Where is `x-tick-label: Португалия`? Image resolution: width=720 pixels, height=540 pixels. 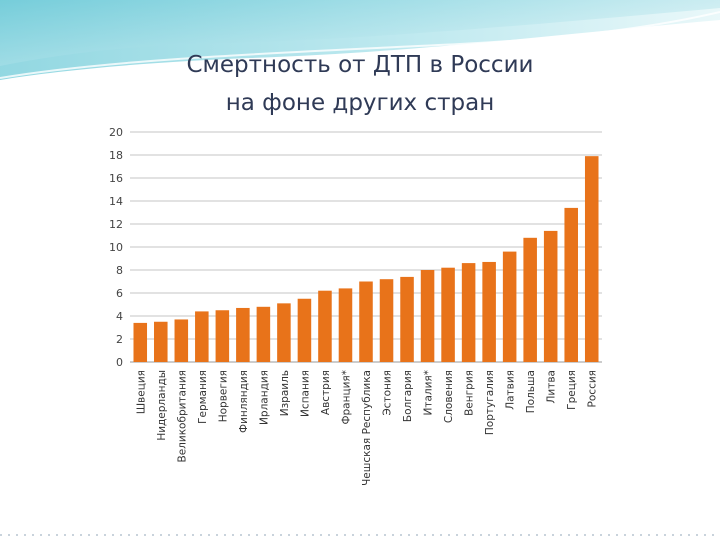 x-tick-label: Португалия is located at coordinates (490, 402).